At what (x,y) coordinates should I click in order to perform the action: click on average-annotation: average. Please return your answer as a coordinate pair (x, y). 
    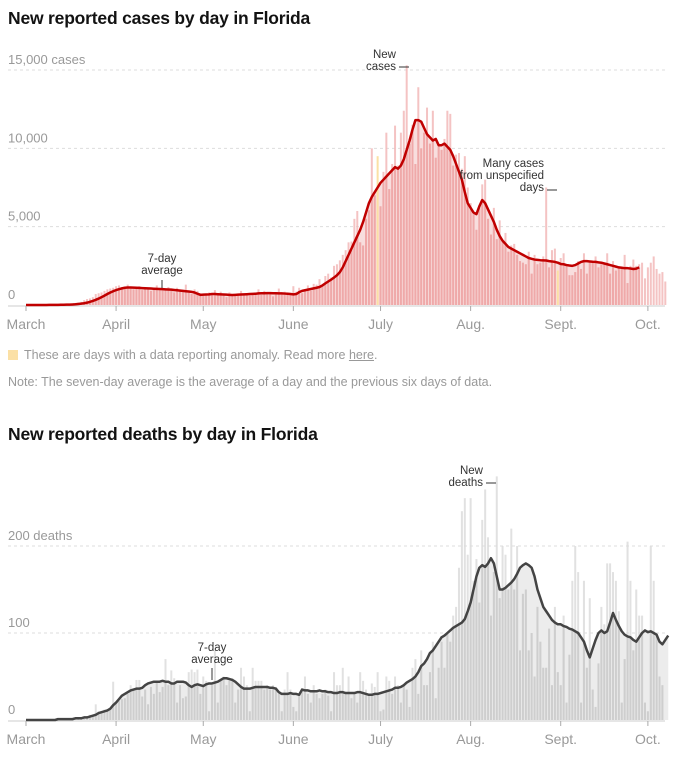
    Looking at the image, I should click on (162, 271).